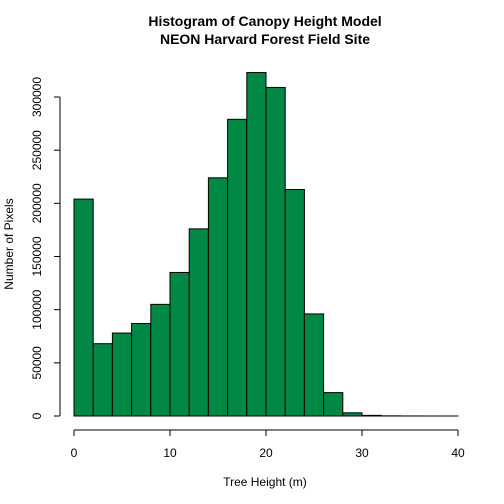  What do you see at coordinates (9, 243) in the screenshot?
I see `y-axis-label: Number of Pixels` at bounding box center [9, 243].